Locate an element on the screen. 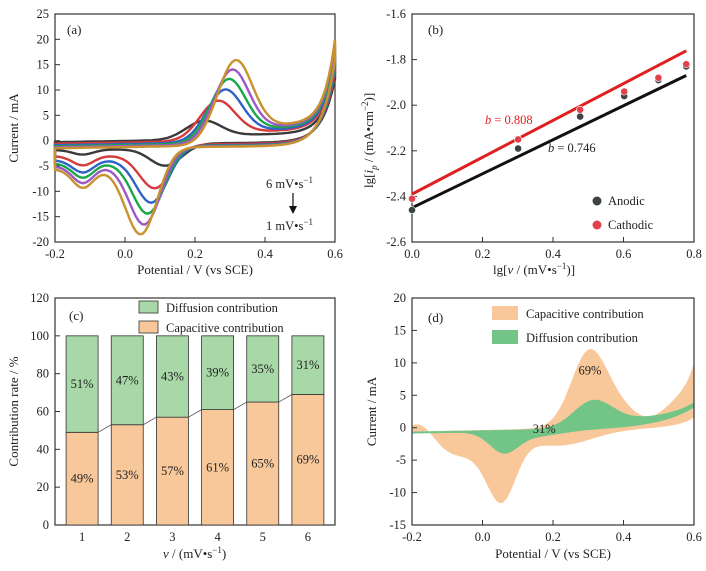 This screenshot has height=571, width=706. bar-label-capacitive: 53% is located at coordinates (127, 475).